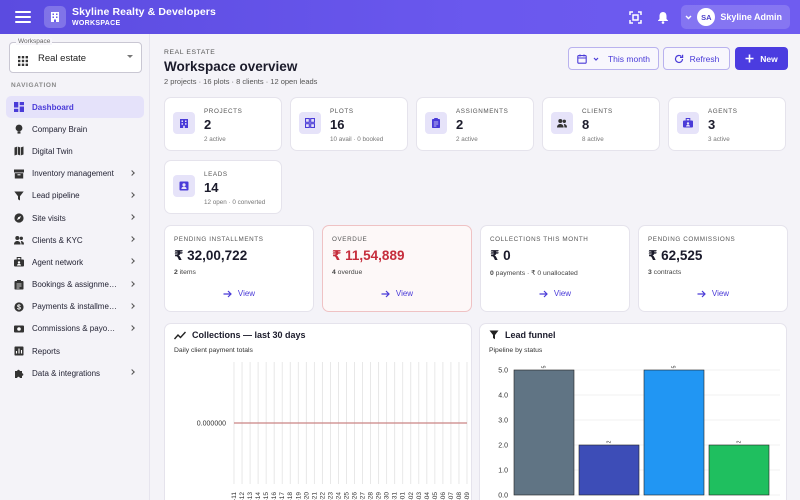 The image size is (800, 500). Describe the element at coordinates (249, 335) in the screenshot. I see `collections-panel-title: Collections — last 30 days` at that location.